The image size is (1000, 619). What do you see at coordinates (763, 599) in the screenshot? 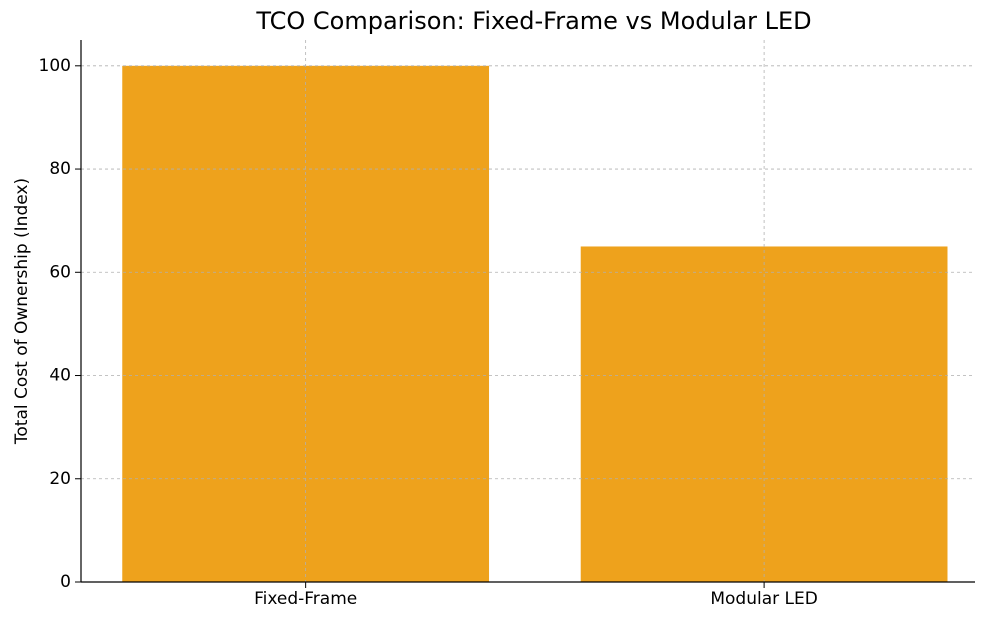
I see `x-tick-label: Modular LED` at bounding box center [763, 599].